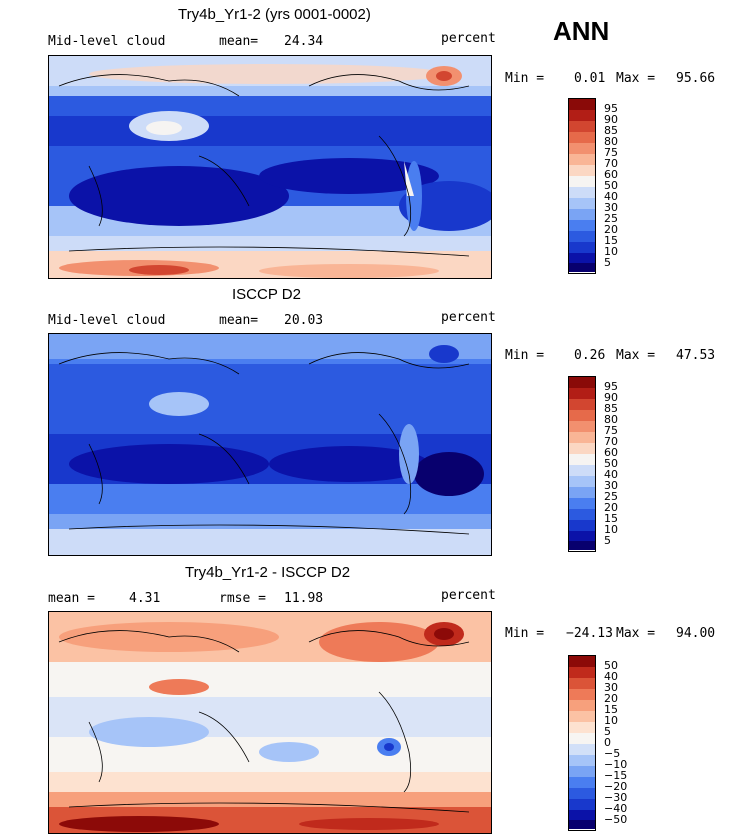  What do you see at coordinates (525, 633) in the screenshot?
I see `panel3-min-label: Min =` at bounding box center [525, 633].